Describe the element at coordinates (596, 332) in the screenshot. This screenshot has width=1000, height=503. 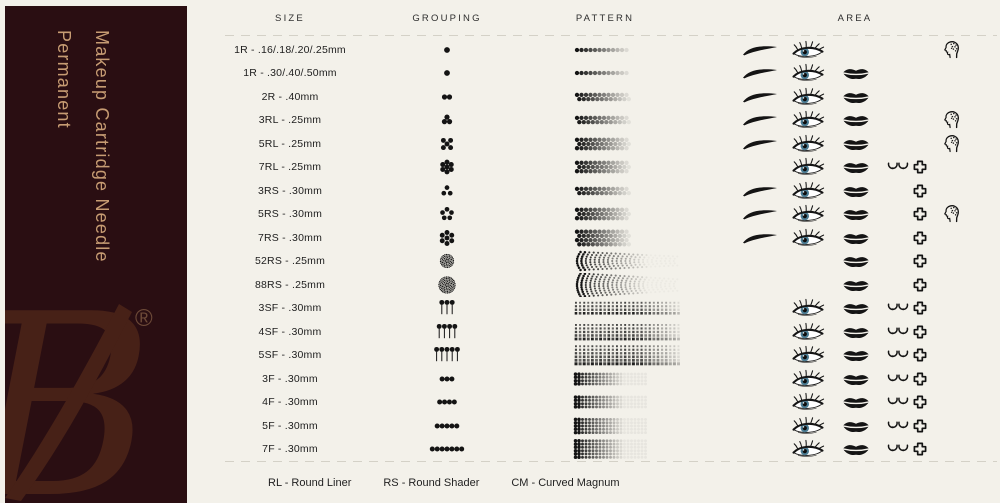
I see `table-row: 4SF - .30mm` at that location.